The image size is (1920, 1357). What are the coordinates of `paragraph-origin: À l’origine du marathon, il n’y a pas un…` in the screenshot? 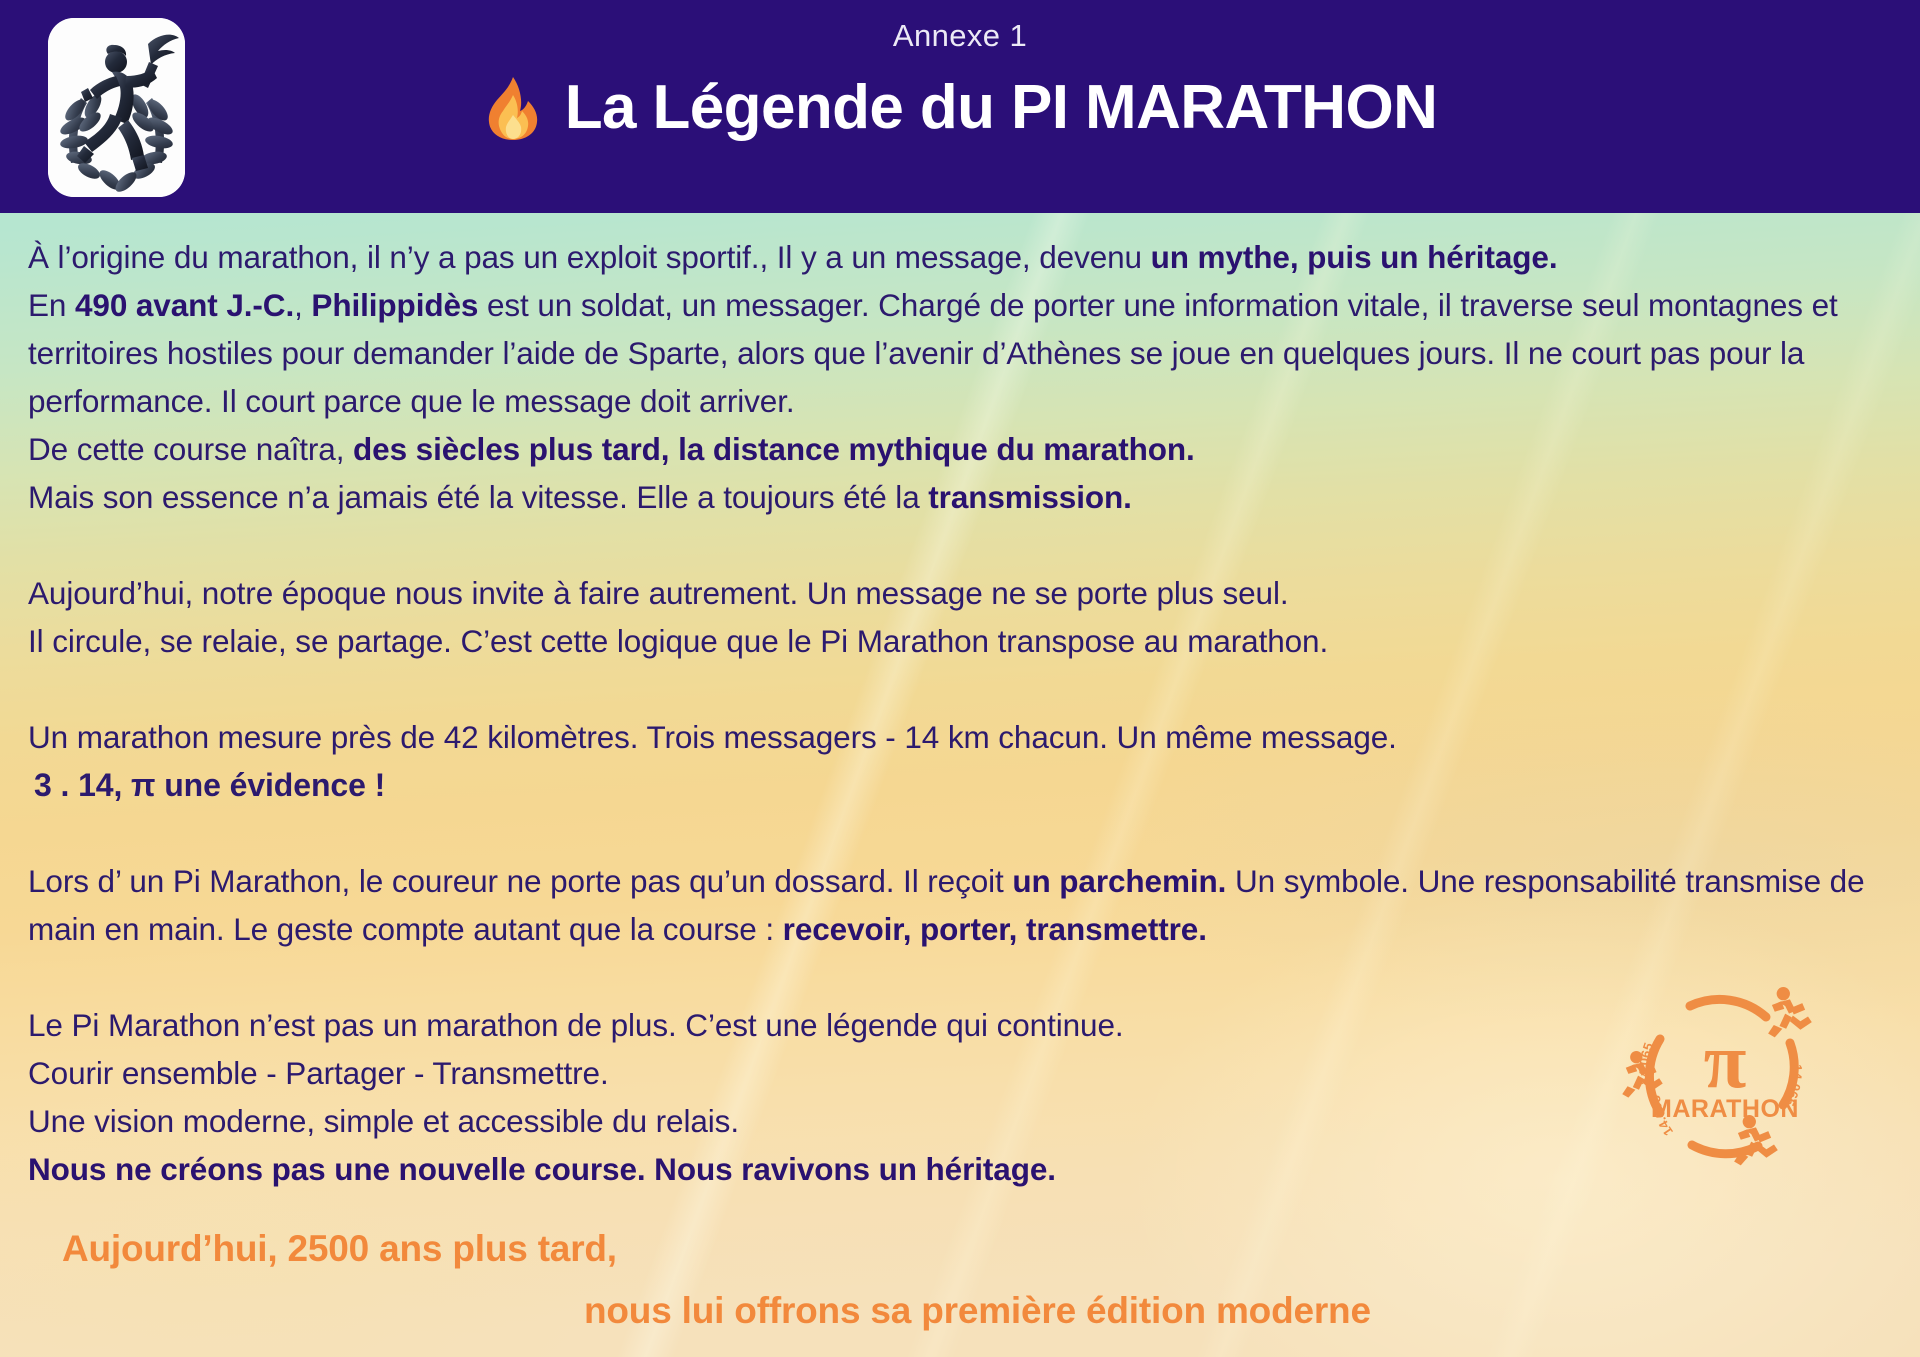 It's located at (960, 257).